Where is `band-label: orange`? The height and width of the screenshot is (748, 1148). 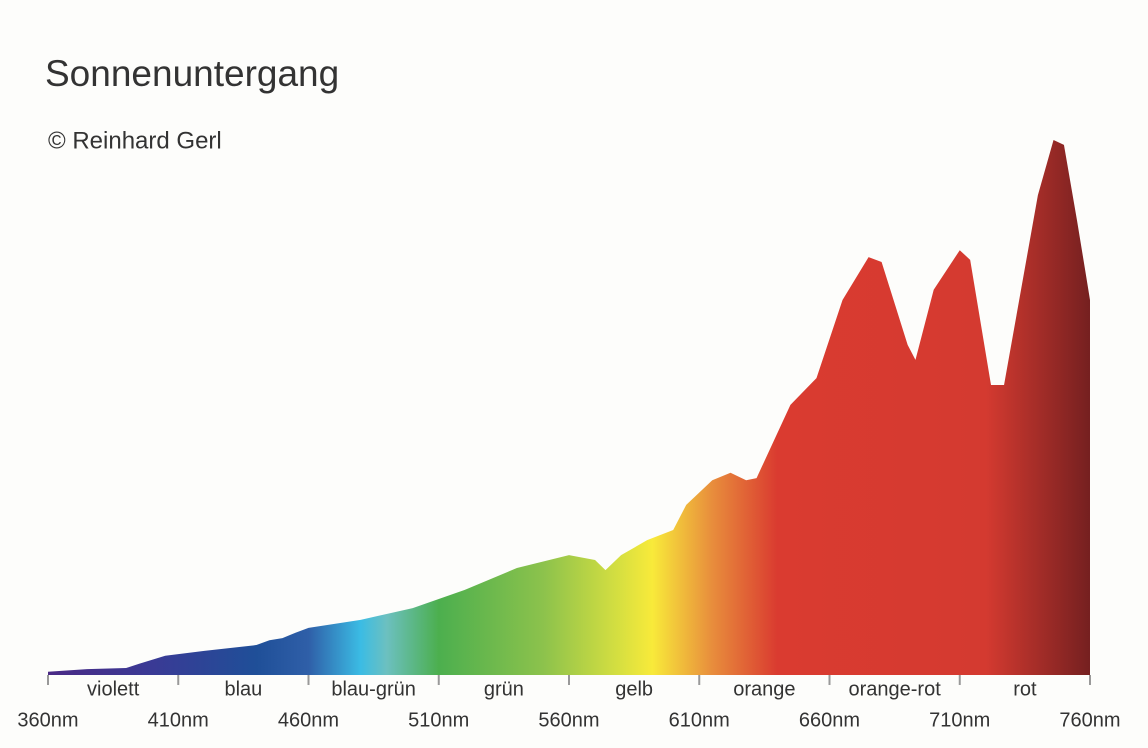 band-label: orange is located at coordinates (764, 689).